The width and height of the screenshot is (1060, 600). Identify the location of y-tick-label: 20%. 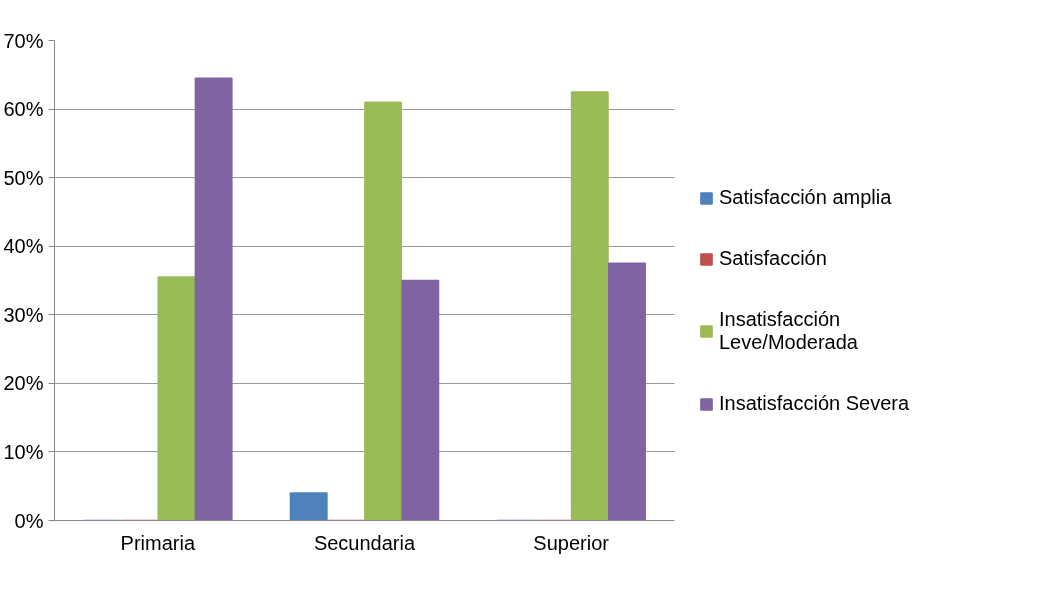
(23, 383).